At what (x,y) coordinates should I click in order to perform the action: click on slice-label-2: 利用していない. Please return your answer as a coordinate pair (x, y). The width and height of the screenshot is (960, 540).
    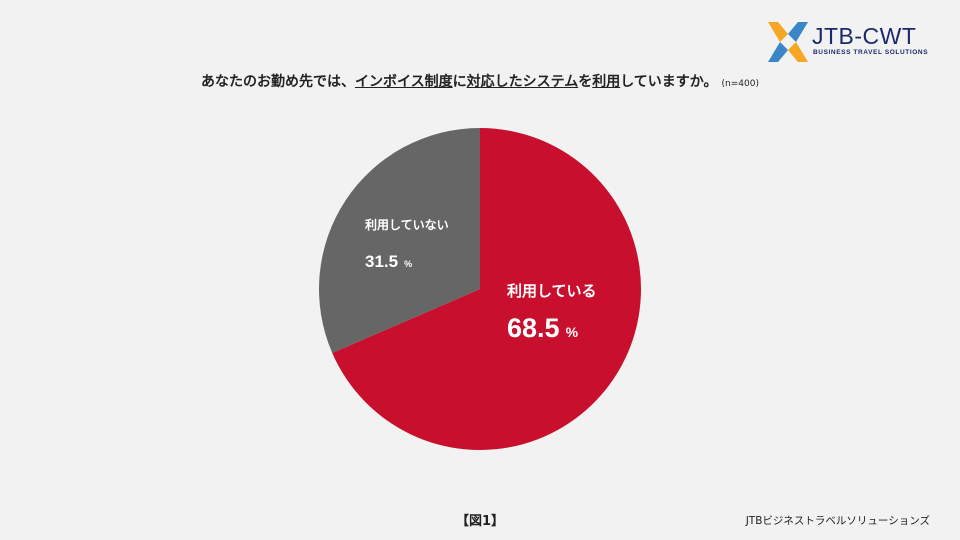
    Looking at the image, I should click on (407, 224).